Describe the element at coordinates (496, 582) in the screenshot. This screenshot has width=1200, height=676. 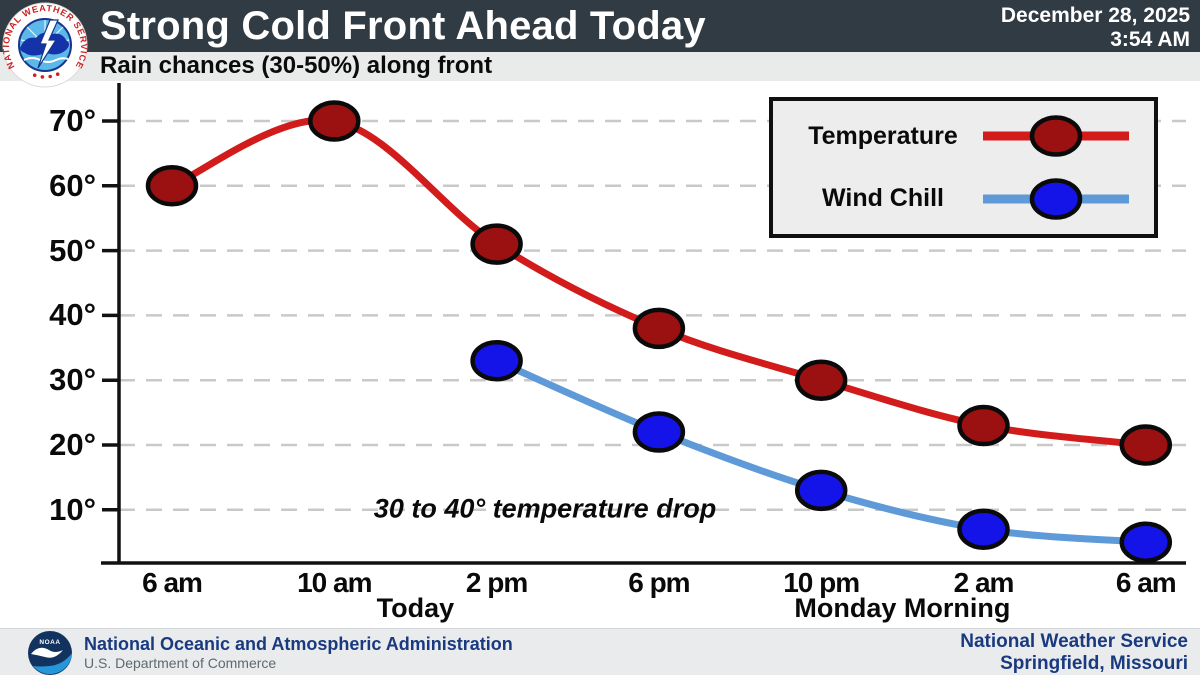
I see `x-tick-label: 2 pm` at that location.